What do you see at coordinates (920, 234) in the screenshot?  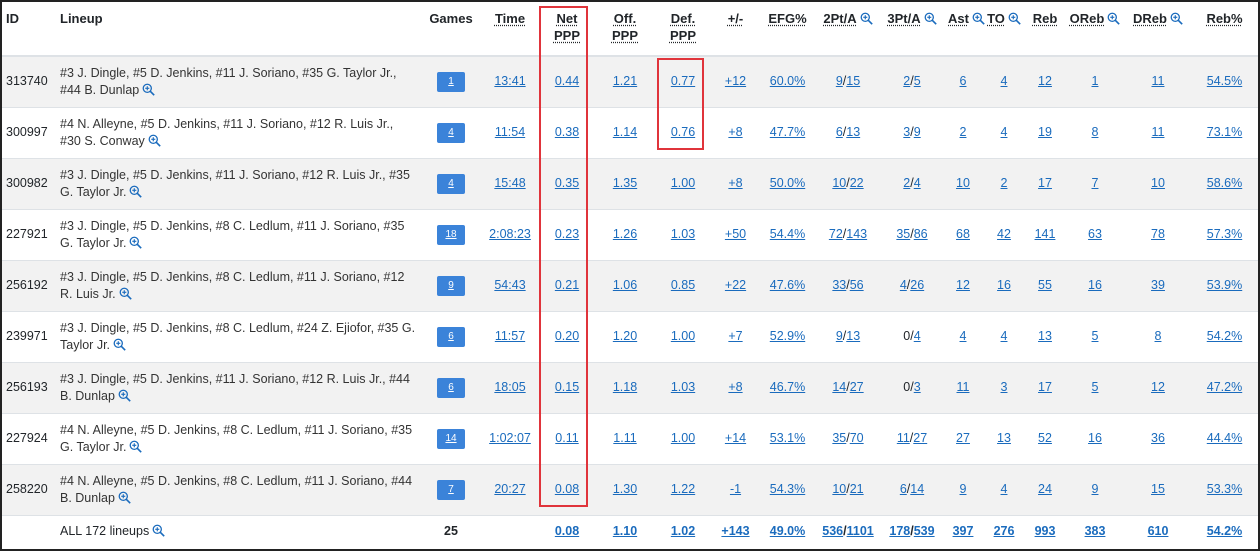 I see `3pt-att-link: 86` at bounding box center [920, 234].